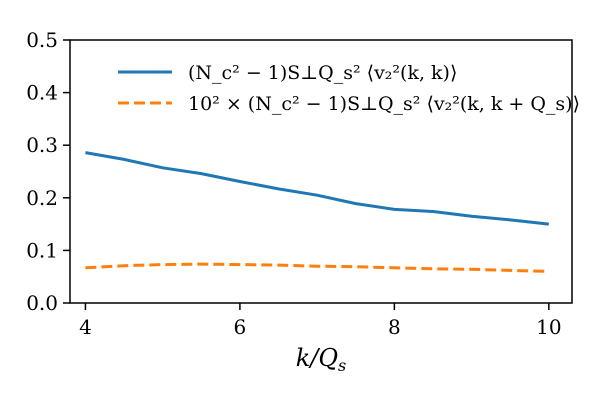  I want to click on x-tick-label: 6, so click(240, 327).